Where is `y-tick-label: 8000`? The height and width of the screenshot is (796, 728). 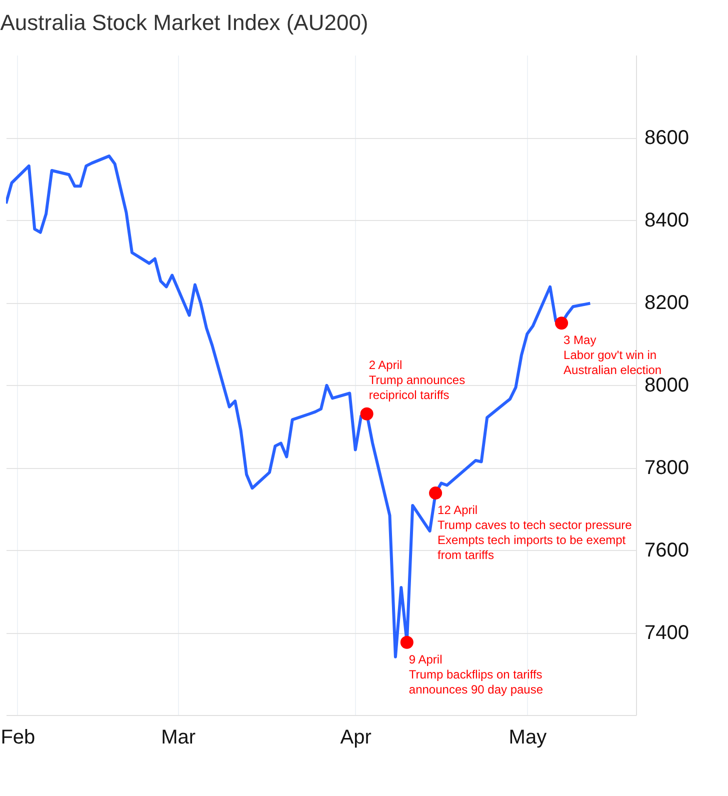
y-tick-label: 8000 is located at coordinates (666, 385).